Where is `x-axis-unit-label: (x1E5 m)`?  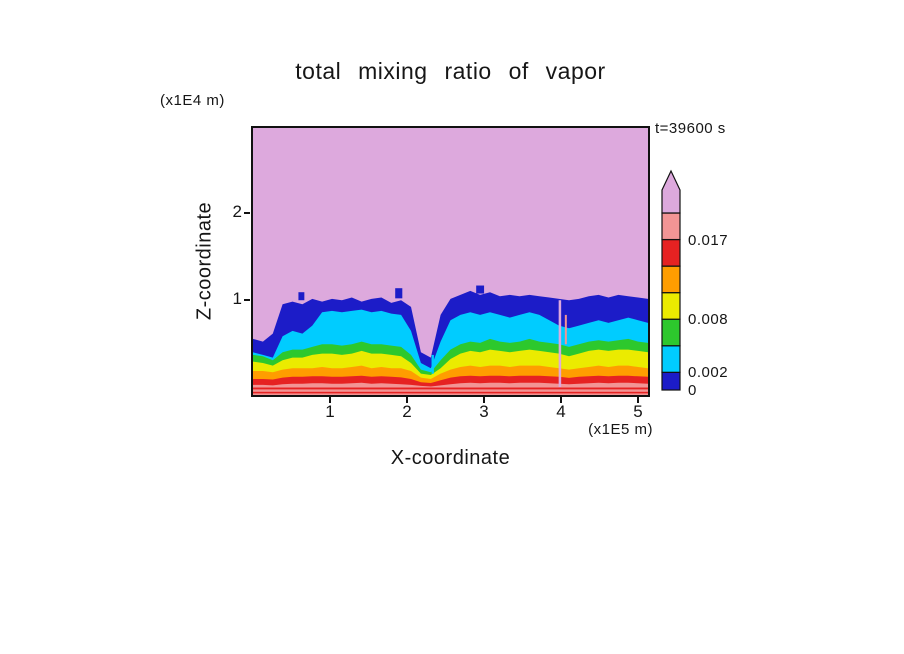
x-axis-unit-label: (x1E5 m) is located at coordinates (620, 429).